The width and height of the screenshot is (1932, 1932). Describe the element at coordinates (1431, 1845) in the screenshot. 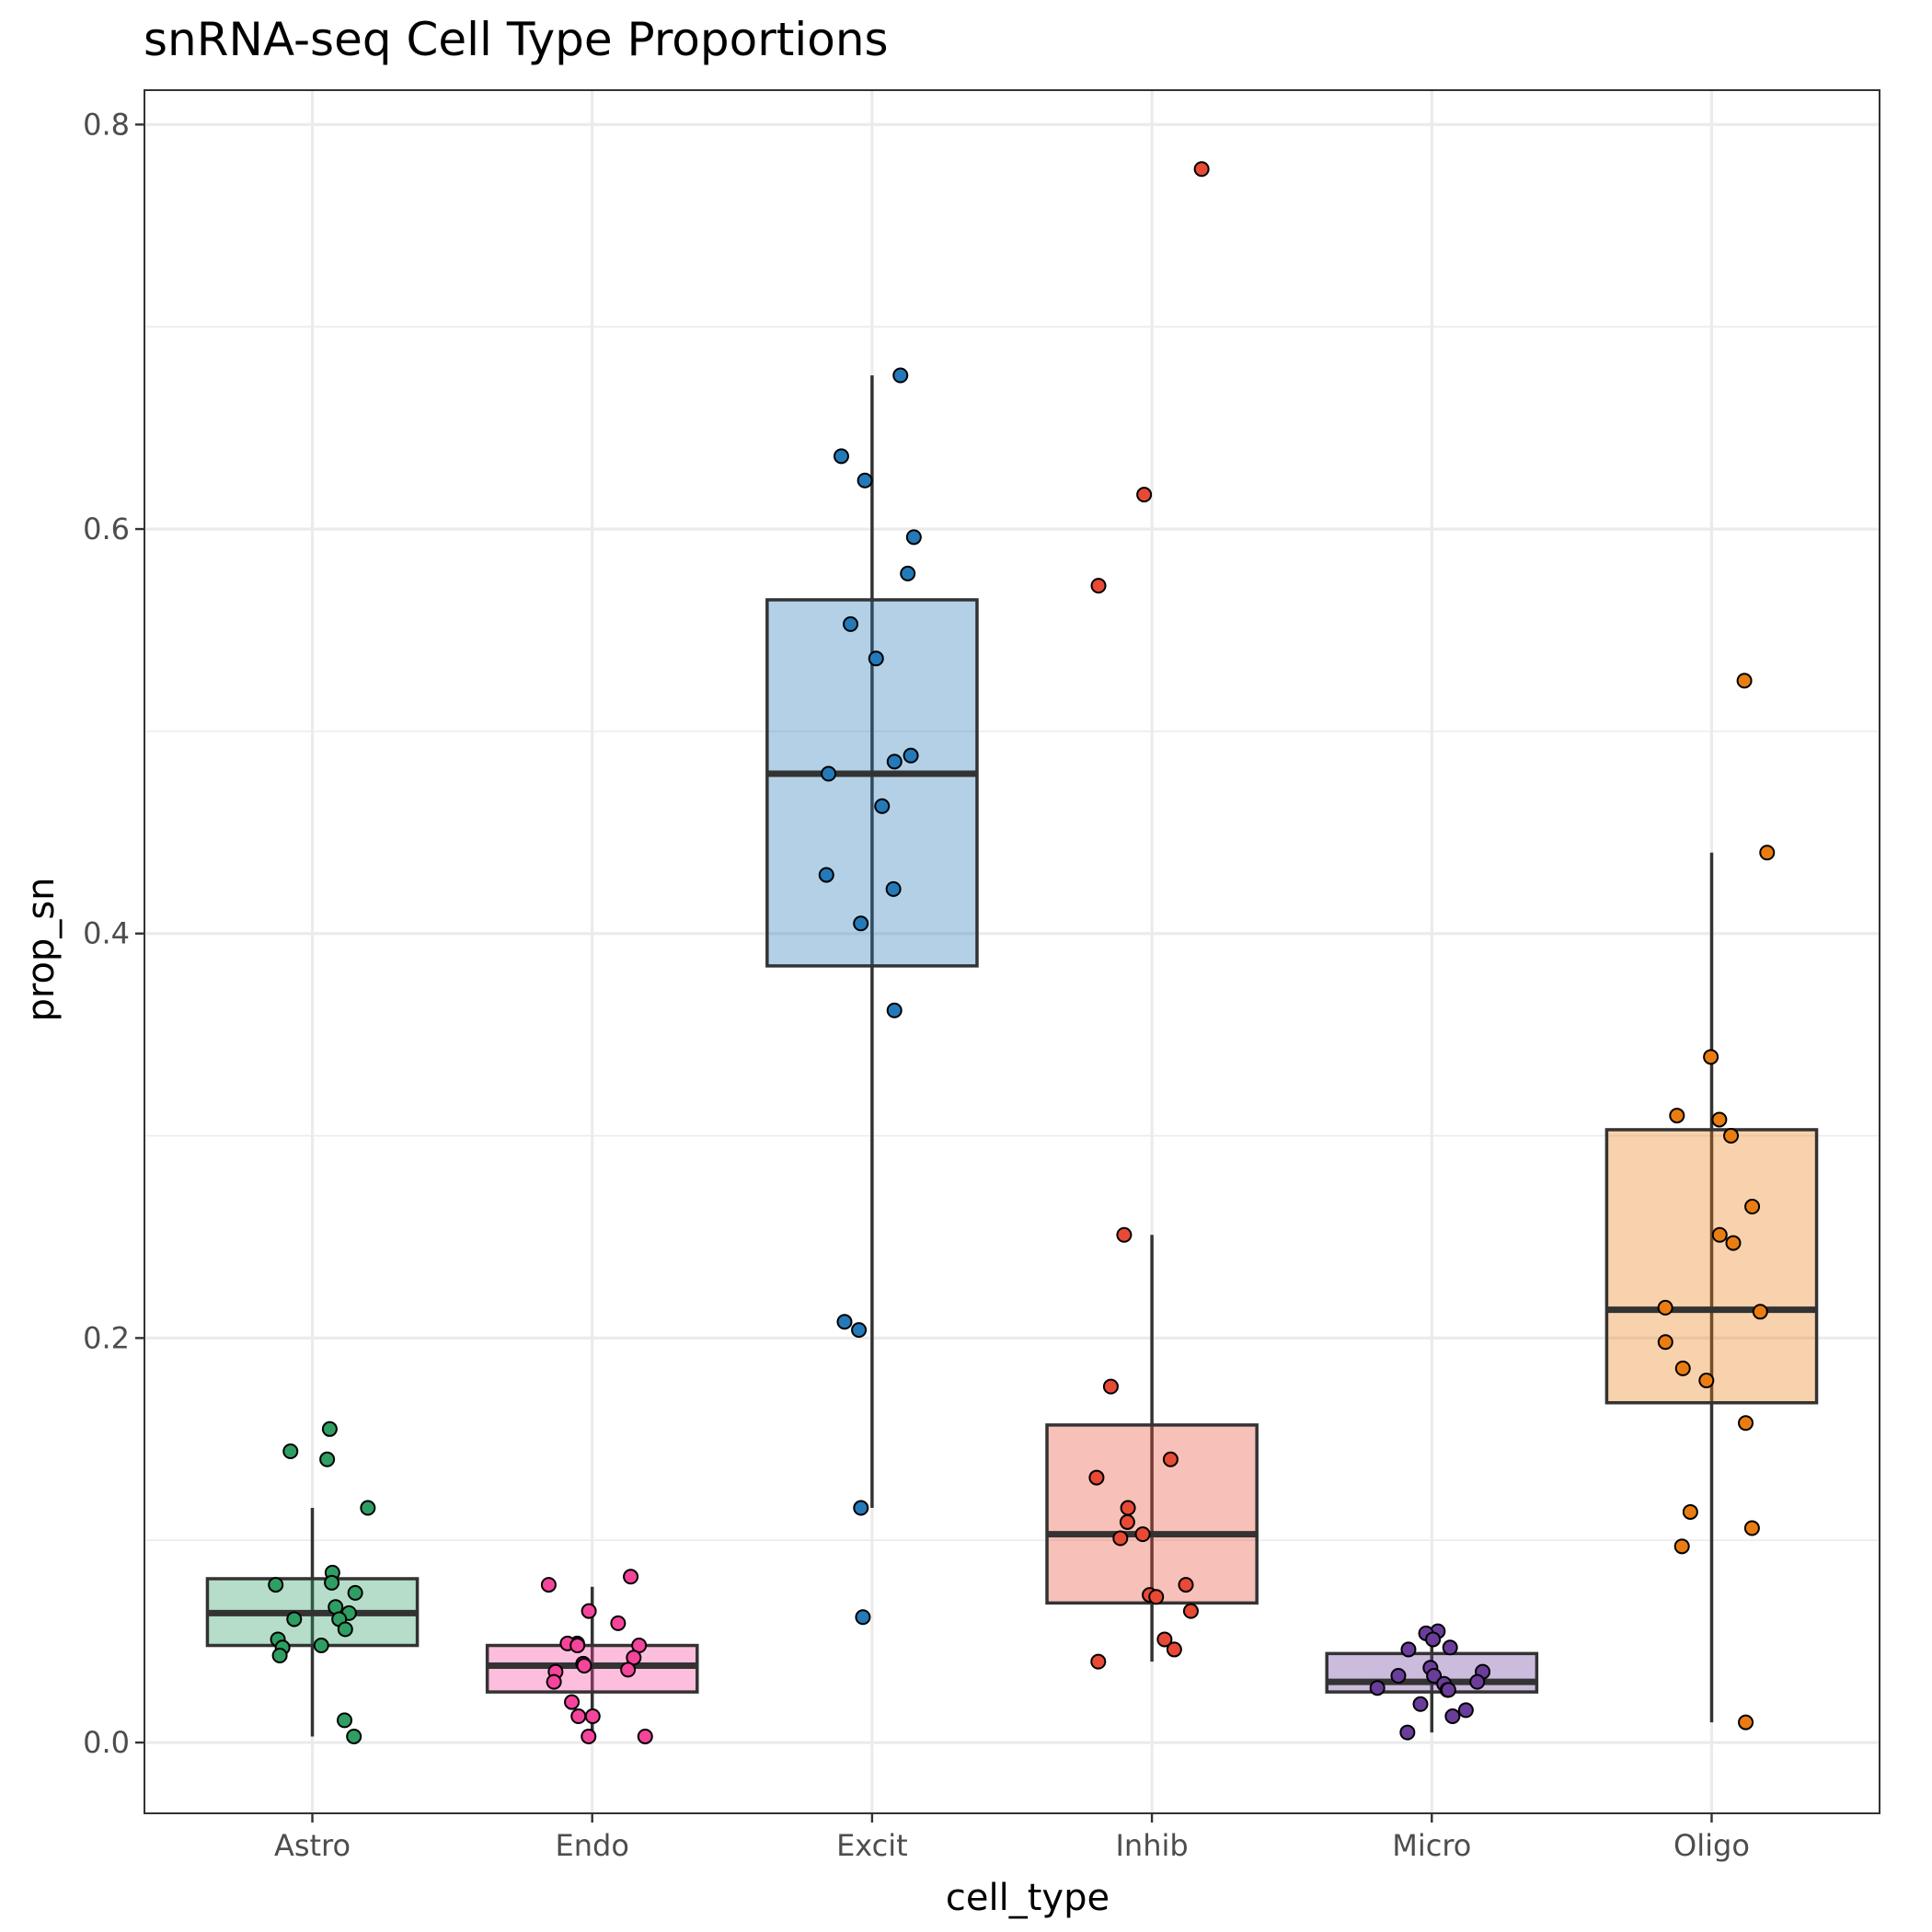

I see `x-tick-label-micro: Micro` at that location.